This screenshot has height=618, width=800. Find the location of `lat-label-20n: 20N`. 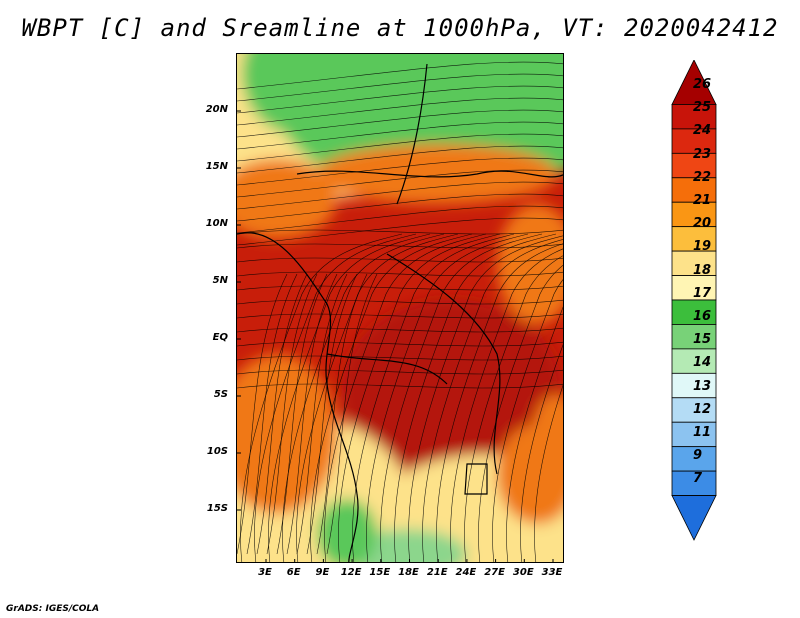

lat-label-20n: 20N is located at coordinates (216, 109).